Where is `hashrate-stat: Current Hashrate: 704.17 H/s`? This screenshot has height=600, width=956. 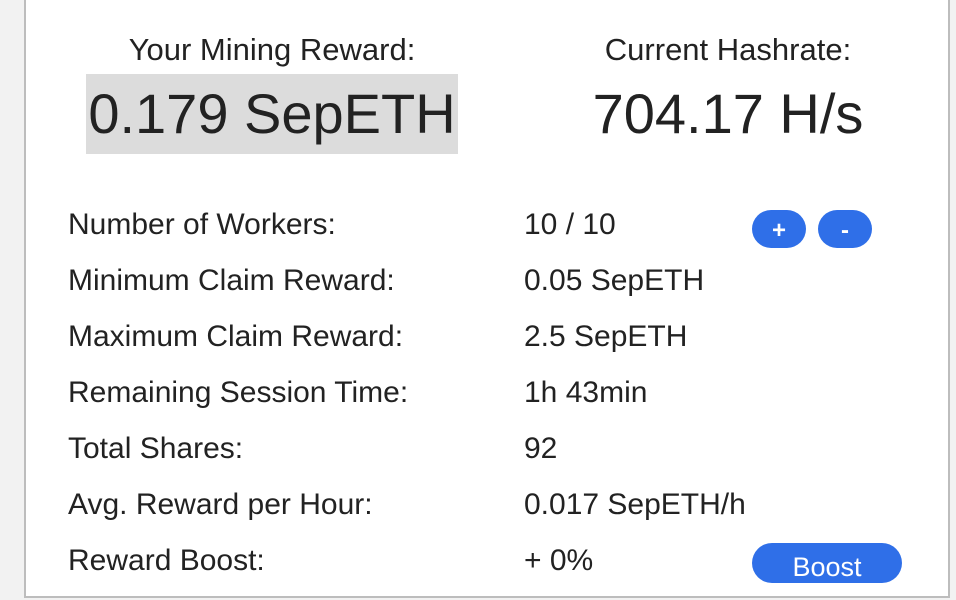
hashrate-stat: Current Hashrate: 704.17 H/s is located at coordinates (728, 91).